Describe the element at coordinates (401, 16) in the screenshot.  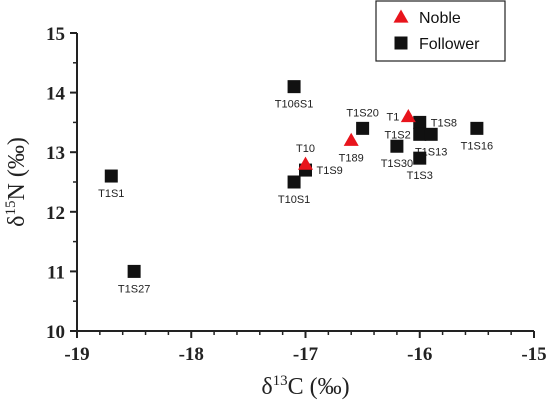
I see `legend-triangle-marker` at that location.